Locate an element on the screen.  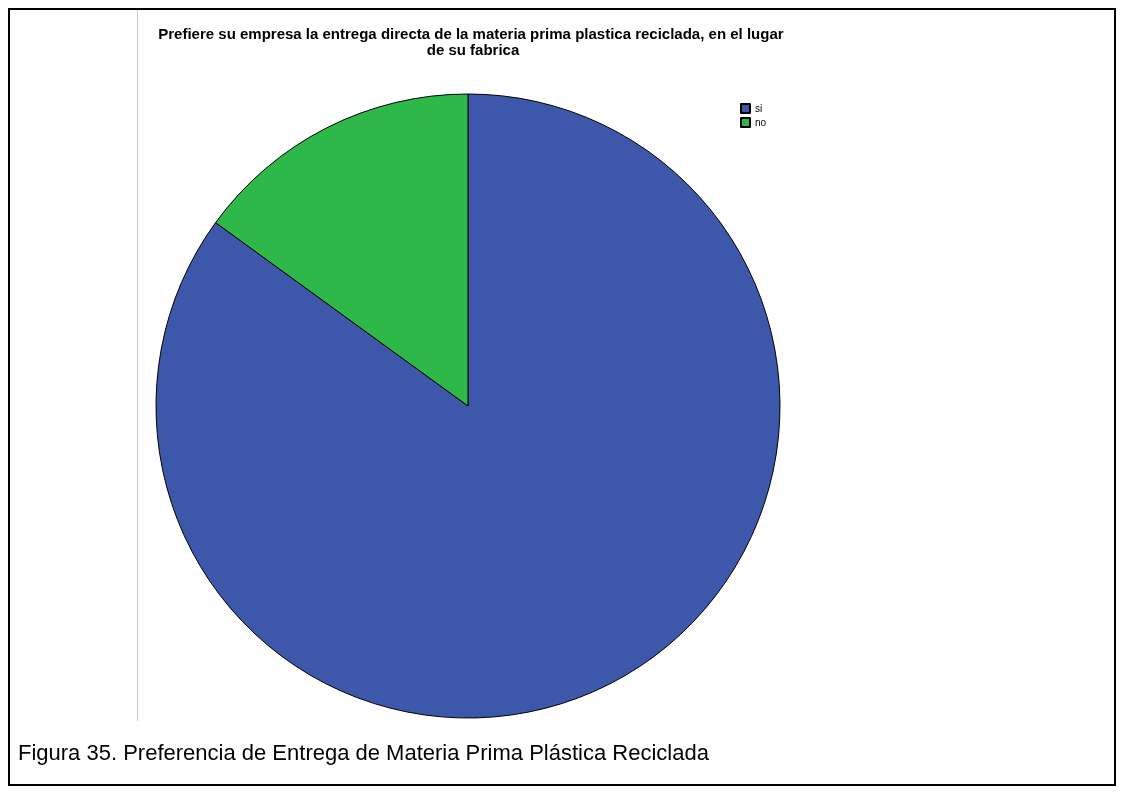
legend-label: no is located at coordinates (761, 122).